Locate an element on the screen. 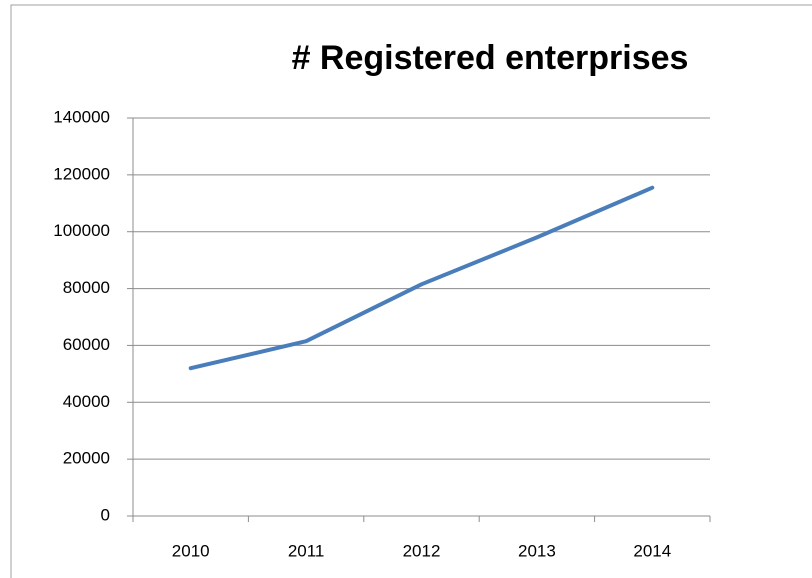  y-tick-label: 80000 is located at coordinates (86, 287).